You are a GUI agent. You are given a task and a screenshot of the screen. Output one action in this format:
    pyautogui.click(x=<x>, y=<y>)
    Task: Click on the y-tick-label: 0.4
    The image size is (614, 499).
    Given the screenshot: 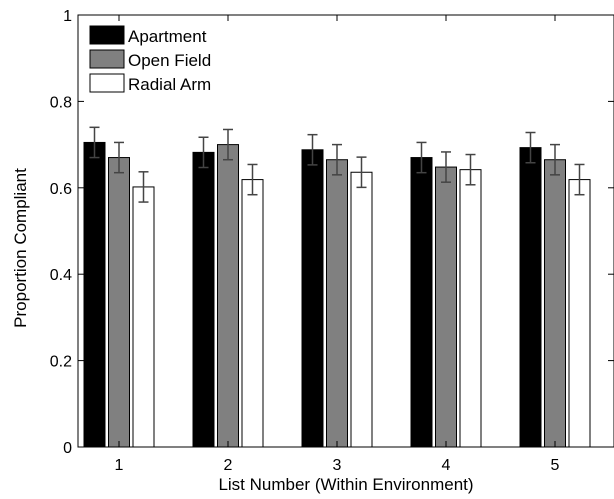 What is the action you would take?
    pyautogui.click(x=61, y=275)
    